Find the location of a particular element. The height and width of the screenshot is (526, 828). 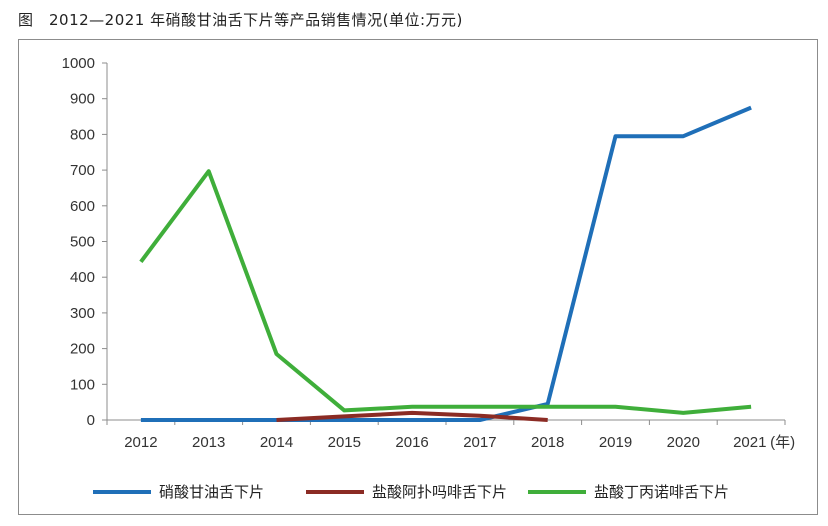

x-tick-label: 2015 is located at coordinates (344, 442).